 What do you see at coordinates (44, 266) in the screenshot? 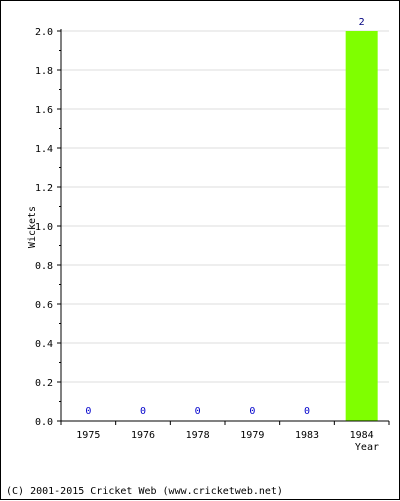
I see `y-tick-label: 0.8` at bounding box center [44, 266].